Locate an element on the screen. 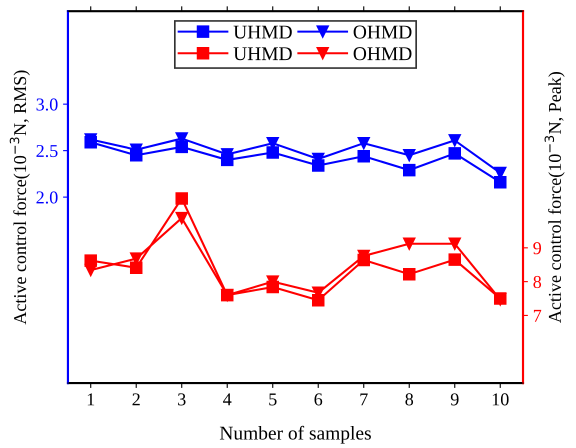 This screenshot has height=448, width=576. x-tick-label: 4 is located at coordinates (227, 399).